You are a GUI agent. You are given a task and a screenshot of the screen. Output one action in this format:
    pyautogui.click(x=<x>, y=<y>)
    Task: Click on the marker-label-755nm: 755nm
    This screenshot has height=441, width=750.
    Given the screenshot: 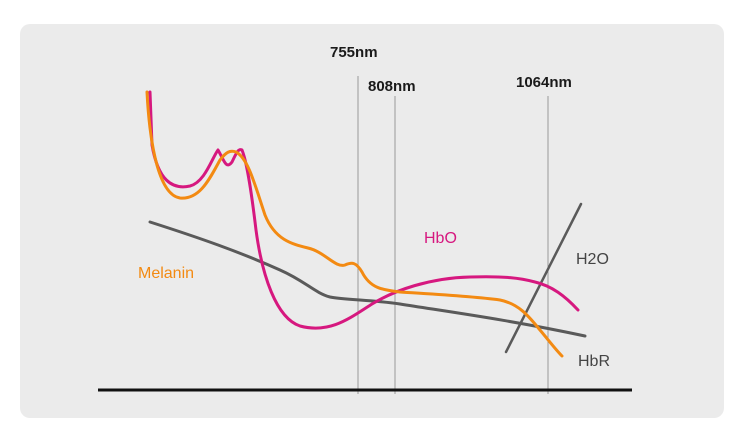 What is the action you would take?
    pyautogui.click(x=354, y=52)
    